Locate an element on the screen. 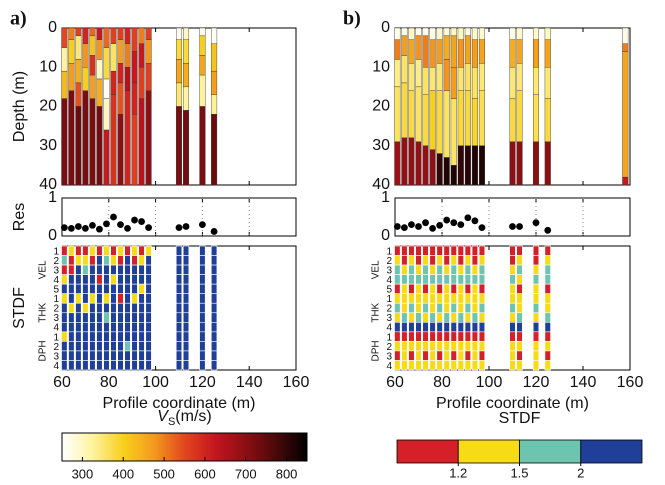 The image size is (665, 485). stdf-colorbar-segment is located at coordinates (427, 451).